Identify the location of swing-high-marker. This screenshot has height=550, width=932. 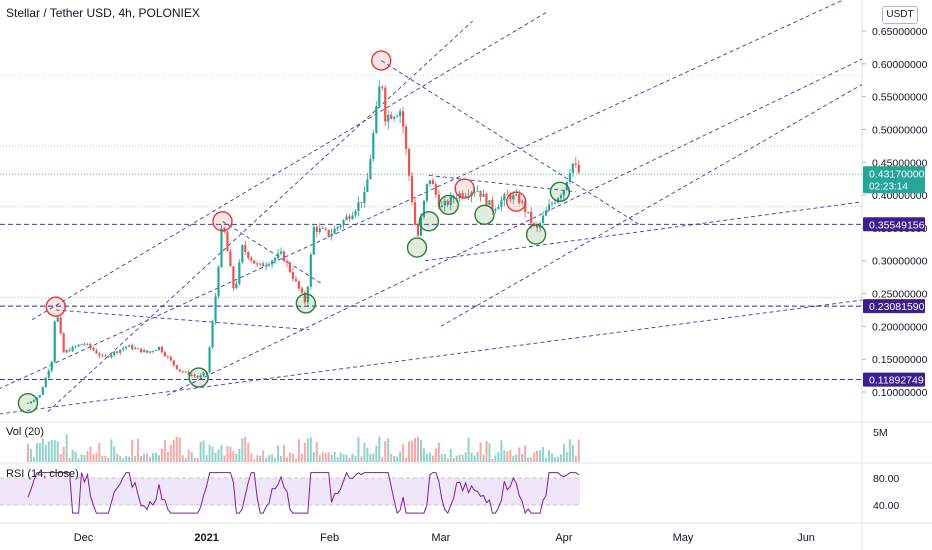
(464, 188).